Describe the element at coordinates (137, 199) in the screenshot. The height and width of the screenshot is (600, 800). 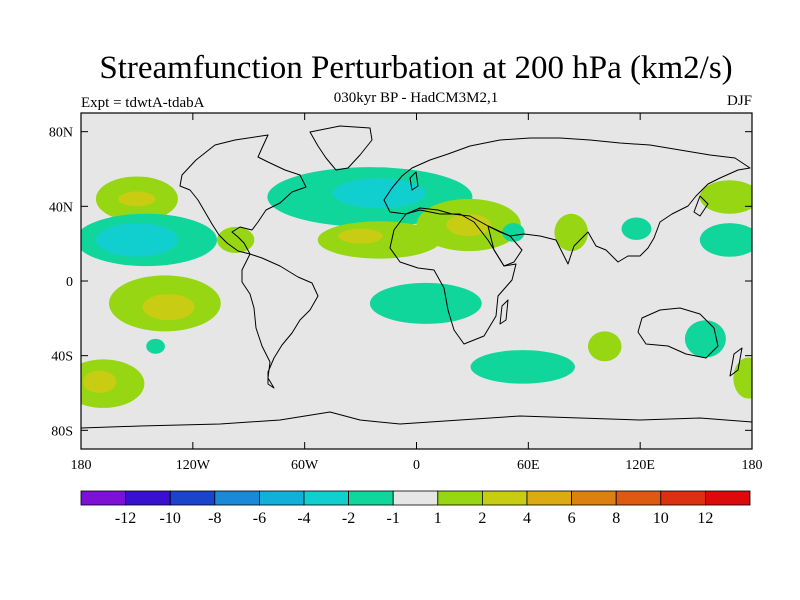
I see `anomaly-region-north-pacific-core` at that location.